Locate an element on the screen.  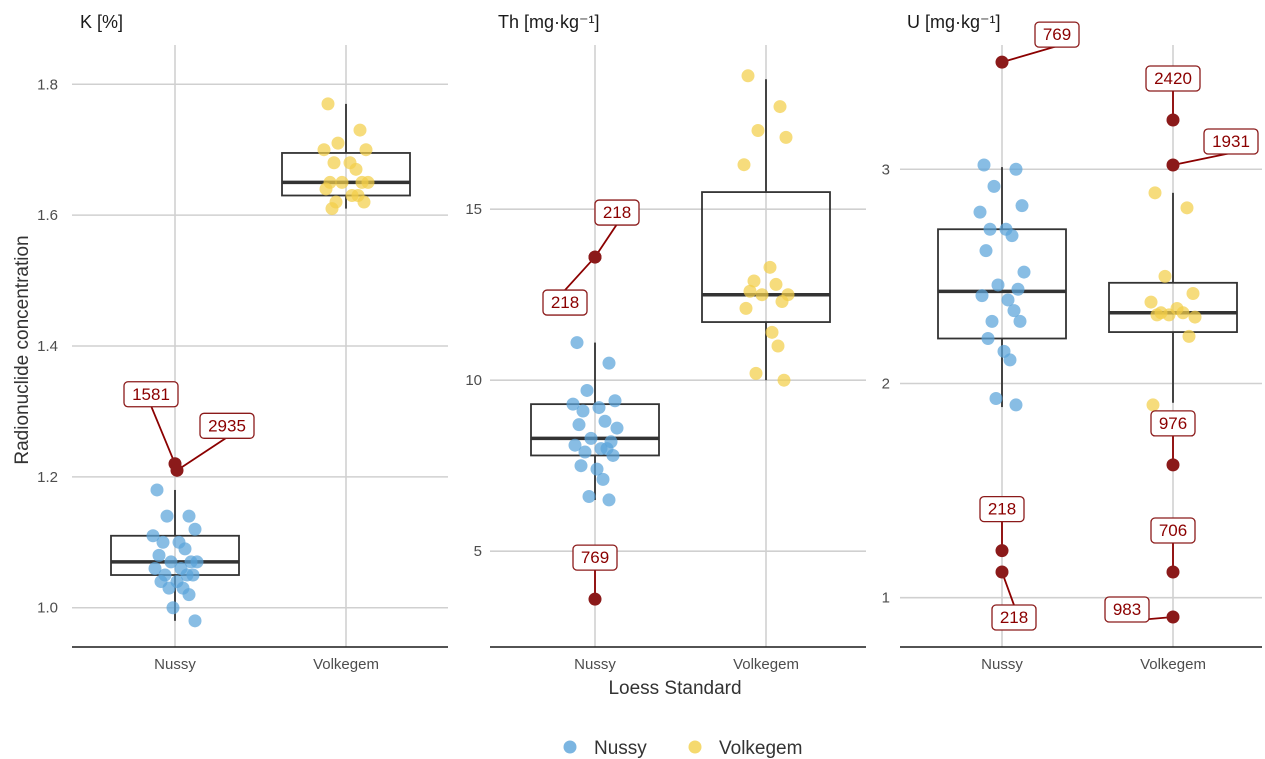
y-tick-label: 15 is located at coordinates (473, 209).